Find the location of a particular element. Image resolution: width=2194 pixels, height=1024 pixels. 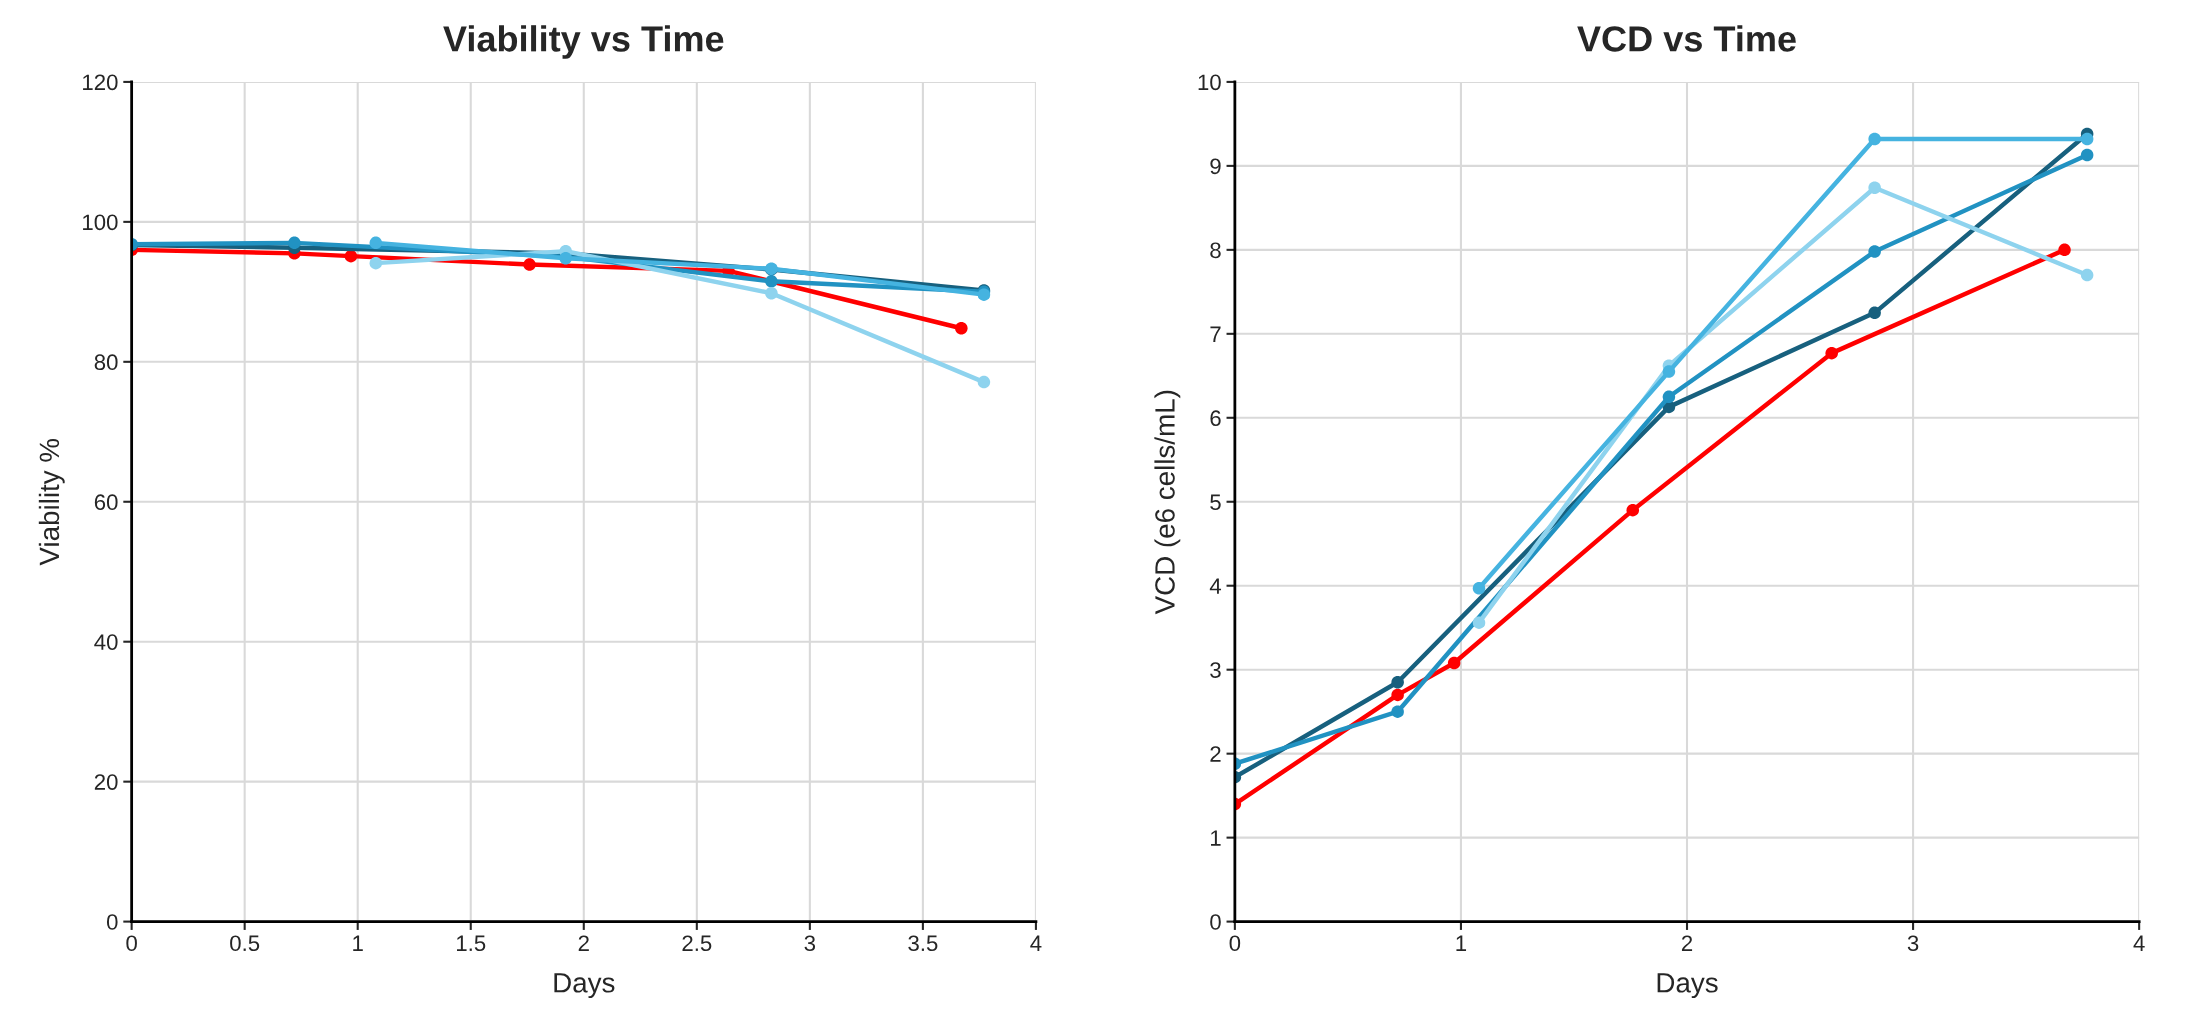

y-tick-label: 5 is located at coordinates (1215, 502).